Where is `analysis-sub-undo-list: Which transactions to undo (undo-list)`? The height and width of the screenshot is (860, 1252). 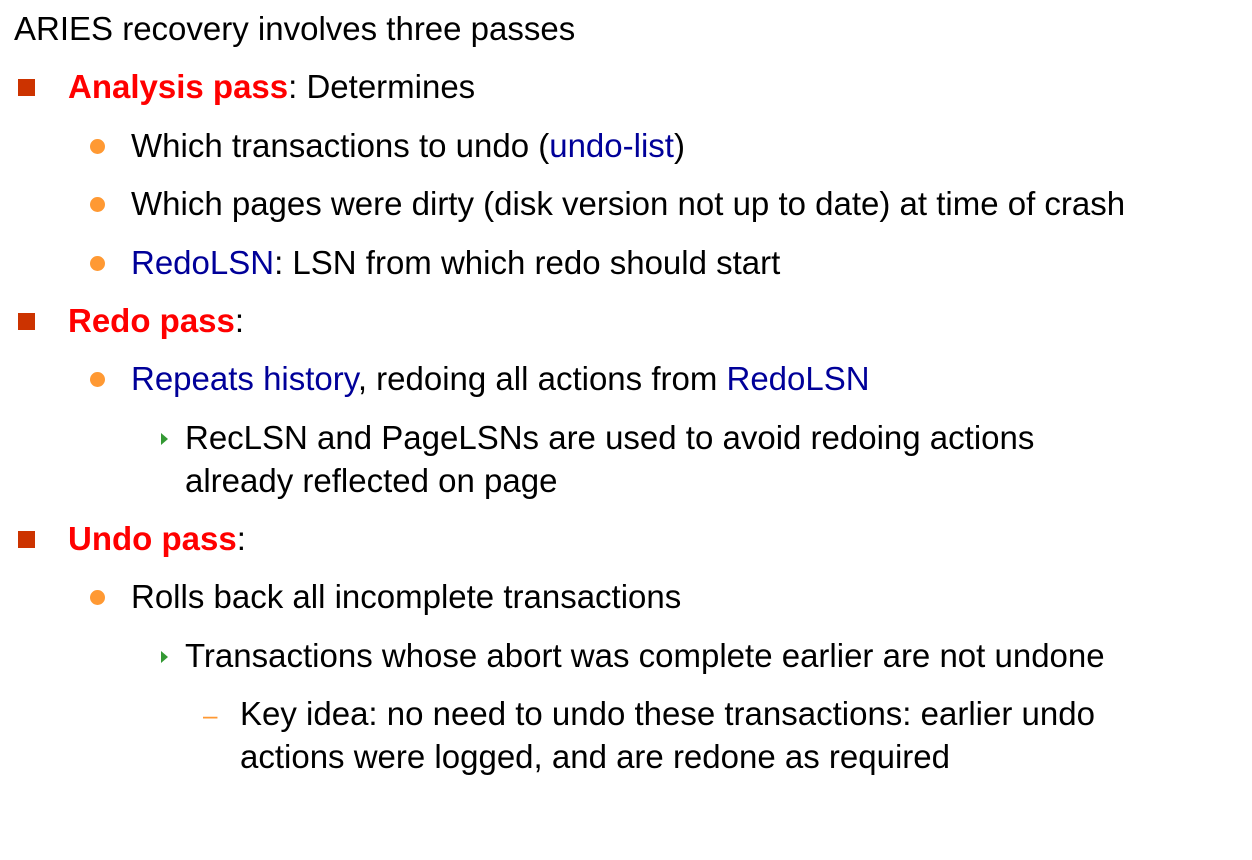
analysis-sub-undo-list: Which transactions to undo (undo-list) is located at coordinates (408, 145).